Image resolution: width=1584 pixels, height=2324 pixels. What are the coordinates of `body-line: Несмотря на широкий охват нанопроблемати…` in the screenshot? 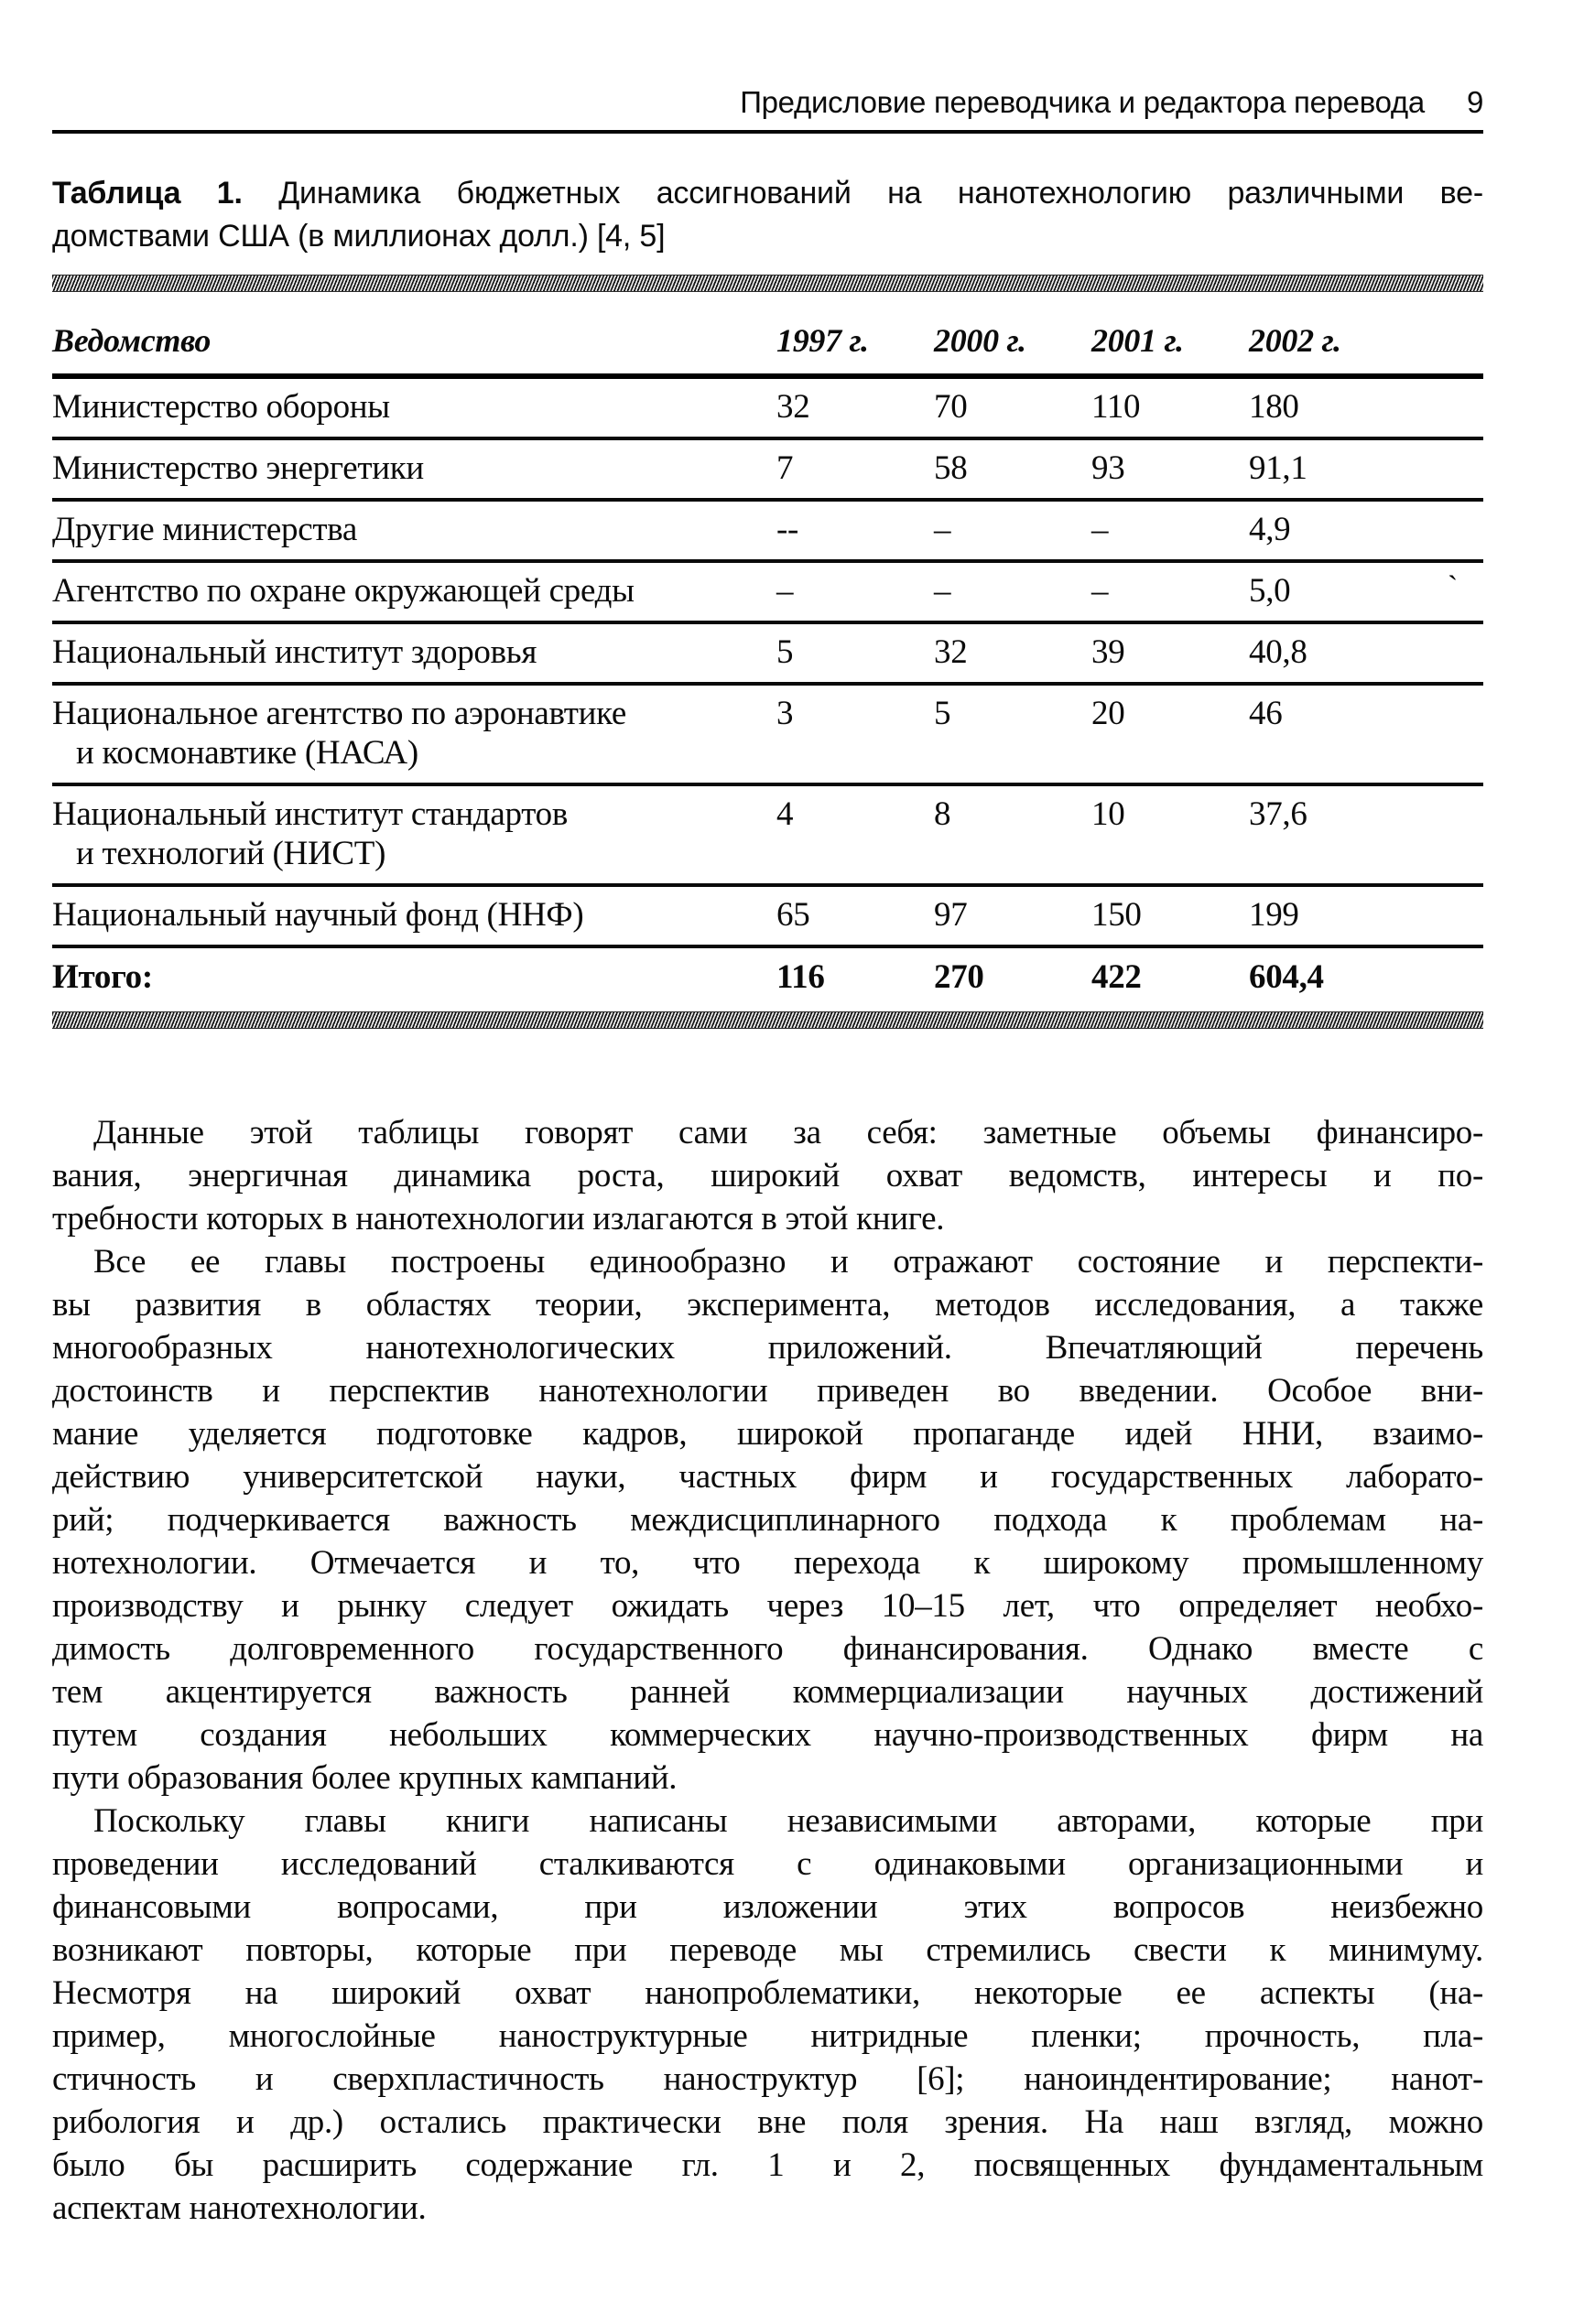 It's located at (767, 1993).